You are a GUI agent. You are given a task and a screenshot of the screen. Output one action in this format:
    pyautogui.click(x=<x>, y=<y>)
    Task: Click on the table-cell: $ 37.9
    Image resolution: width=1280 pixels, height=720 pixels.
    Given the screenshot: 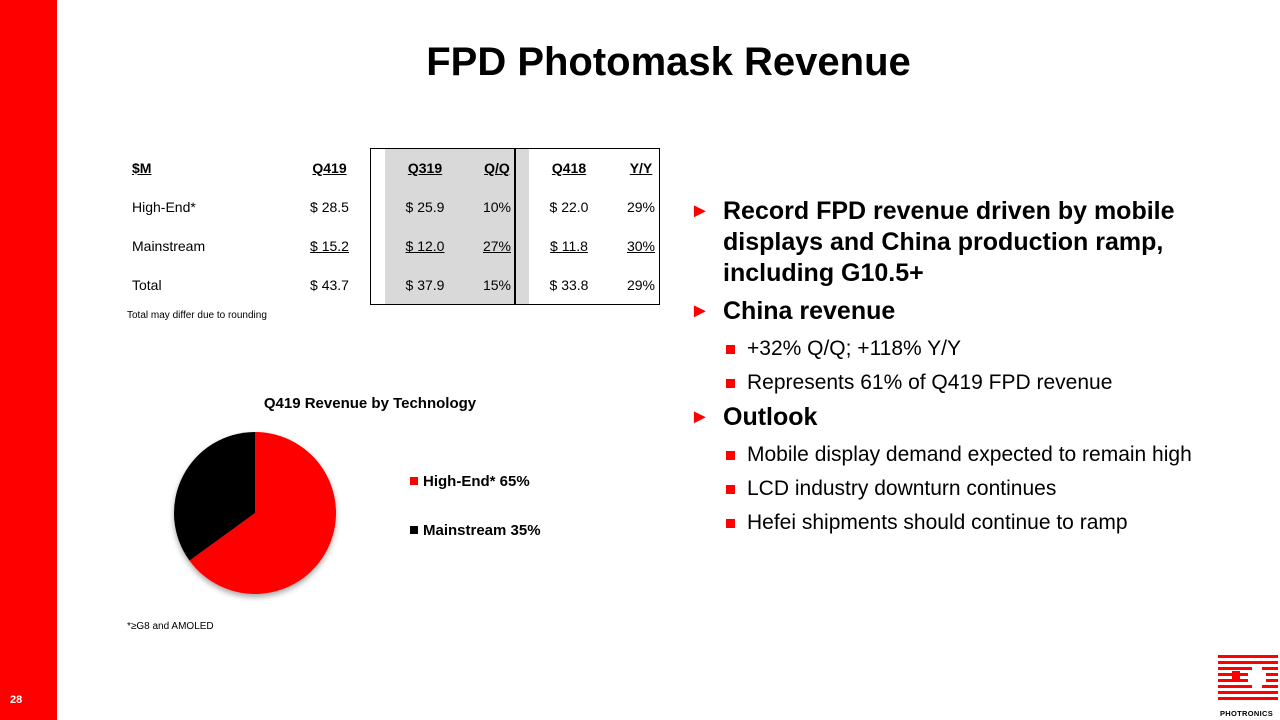 What is the action you would take?
    pyautogui.click(x=425, y=284)
    